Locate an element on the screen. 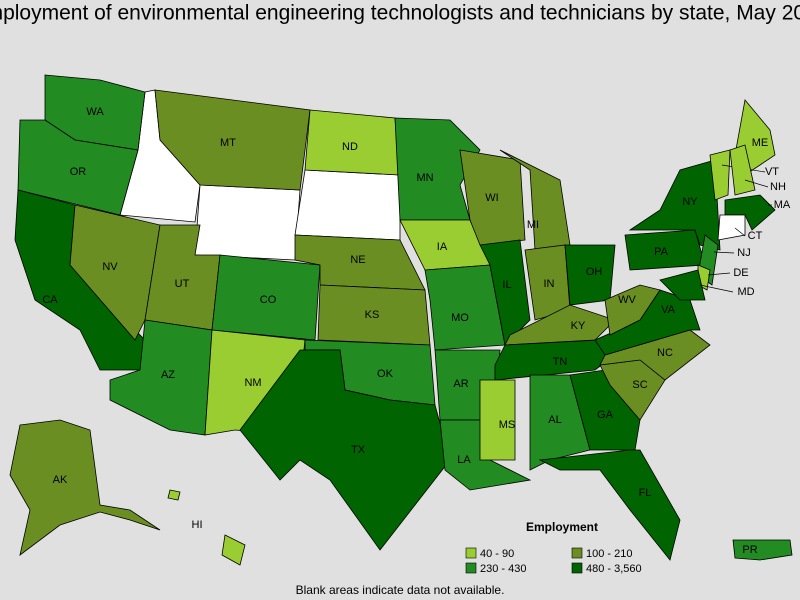 This screenshot has width=800, height=600. state-label: WV is located at coordinates (627, 300).